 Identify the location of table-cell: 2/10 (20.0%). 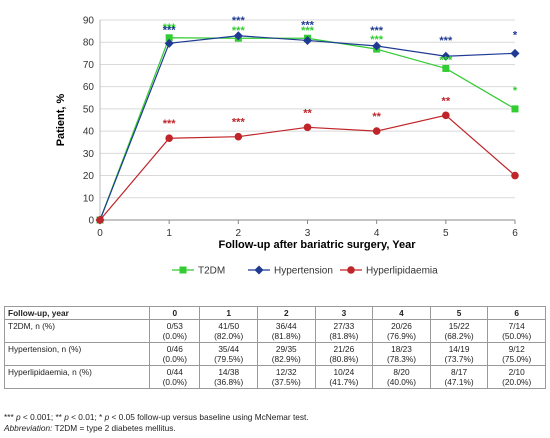
(516, 377).